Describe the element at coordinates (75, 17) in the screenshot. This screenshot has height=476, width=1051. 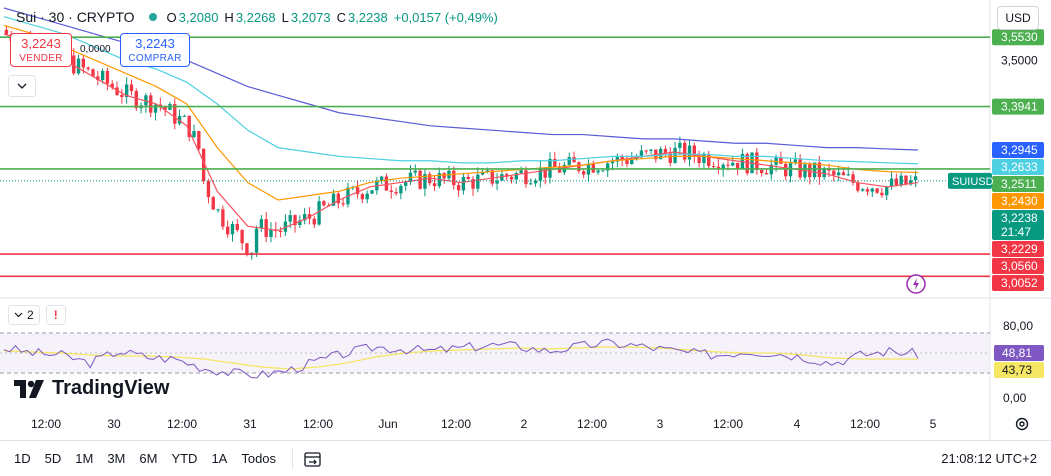
I see `symbol-title: Sui · 30 · CRYPTO` at that location.